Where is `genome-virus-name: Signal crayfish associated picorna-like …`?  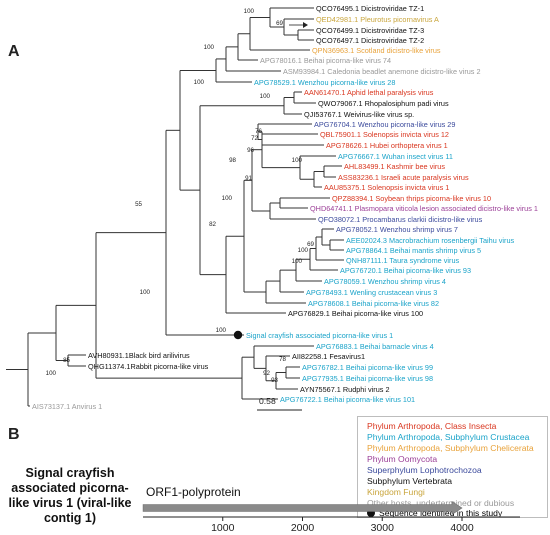
genome-virus-name: Signal crayfish associated picorna-like … is located at coordinates (70, 495).